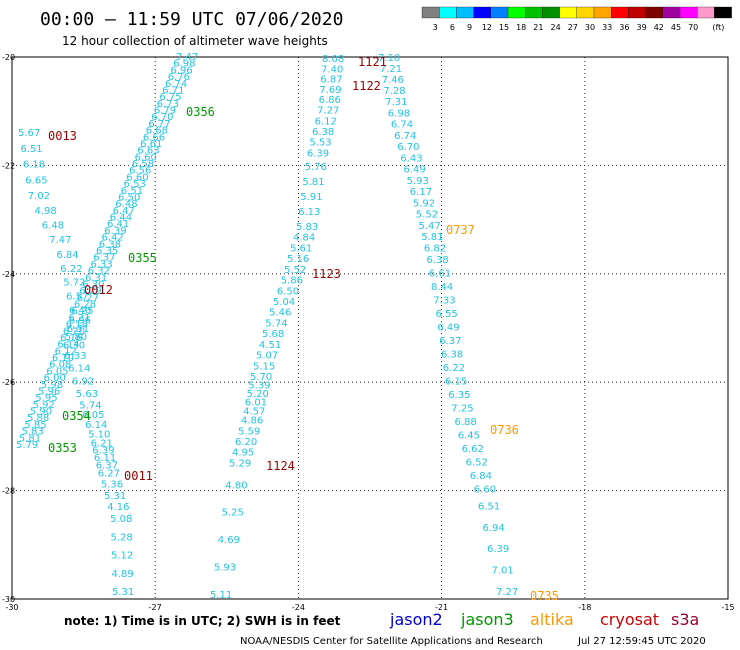 The image size is (740, 650). Describe the element at coordinates (221, 595) in the screenshot. I see `wave-height-label: 5.11` at that location.